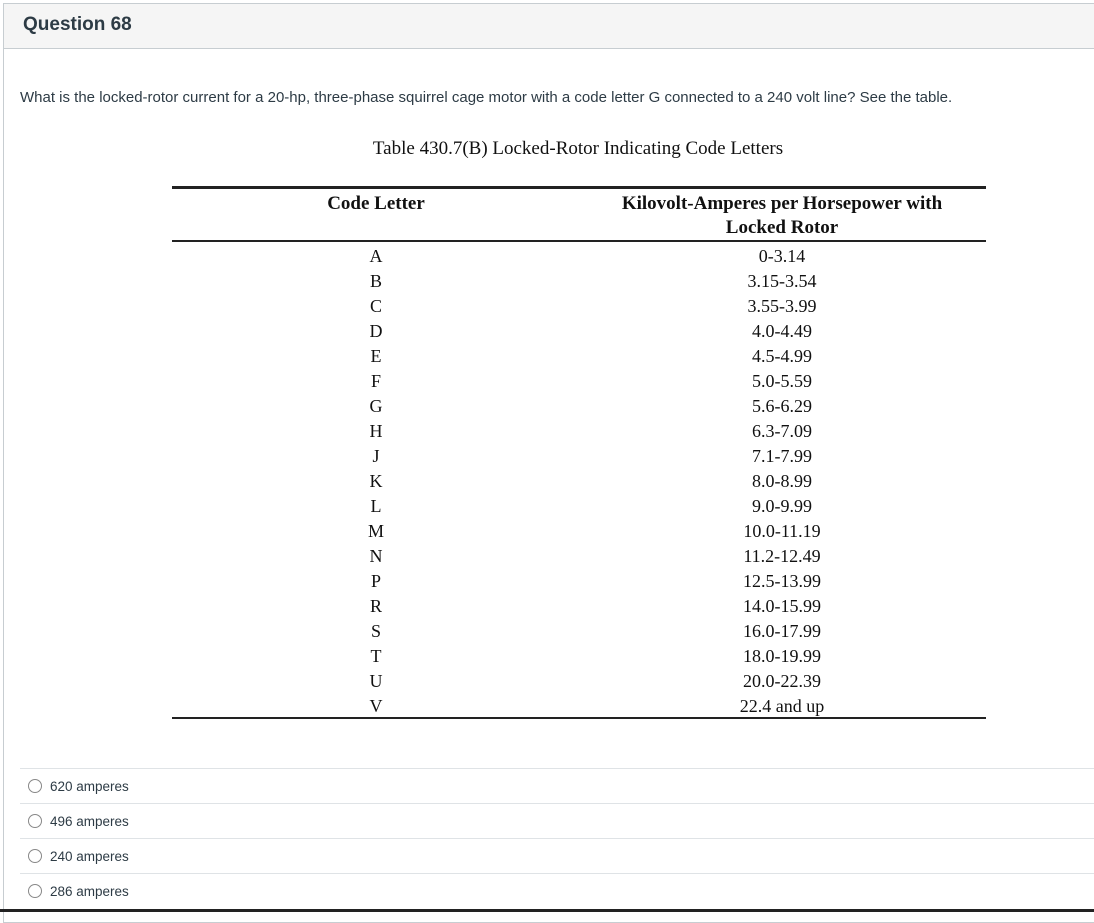  What do you see at coordinates (376, 356) in the screenshot?
I see `code-letter: E` at bounding box center [376, 356].